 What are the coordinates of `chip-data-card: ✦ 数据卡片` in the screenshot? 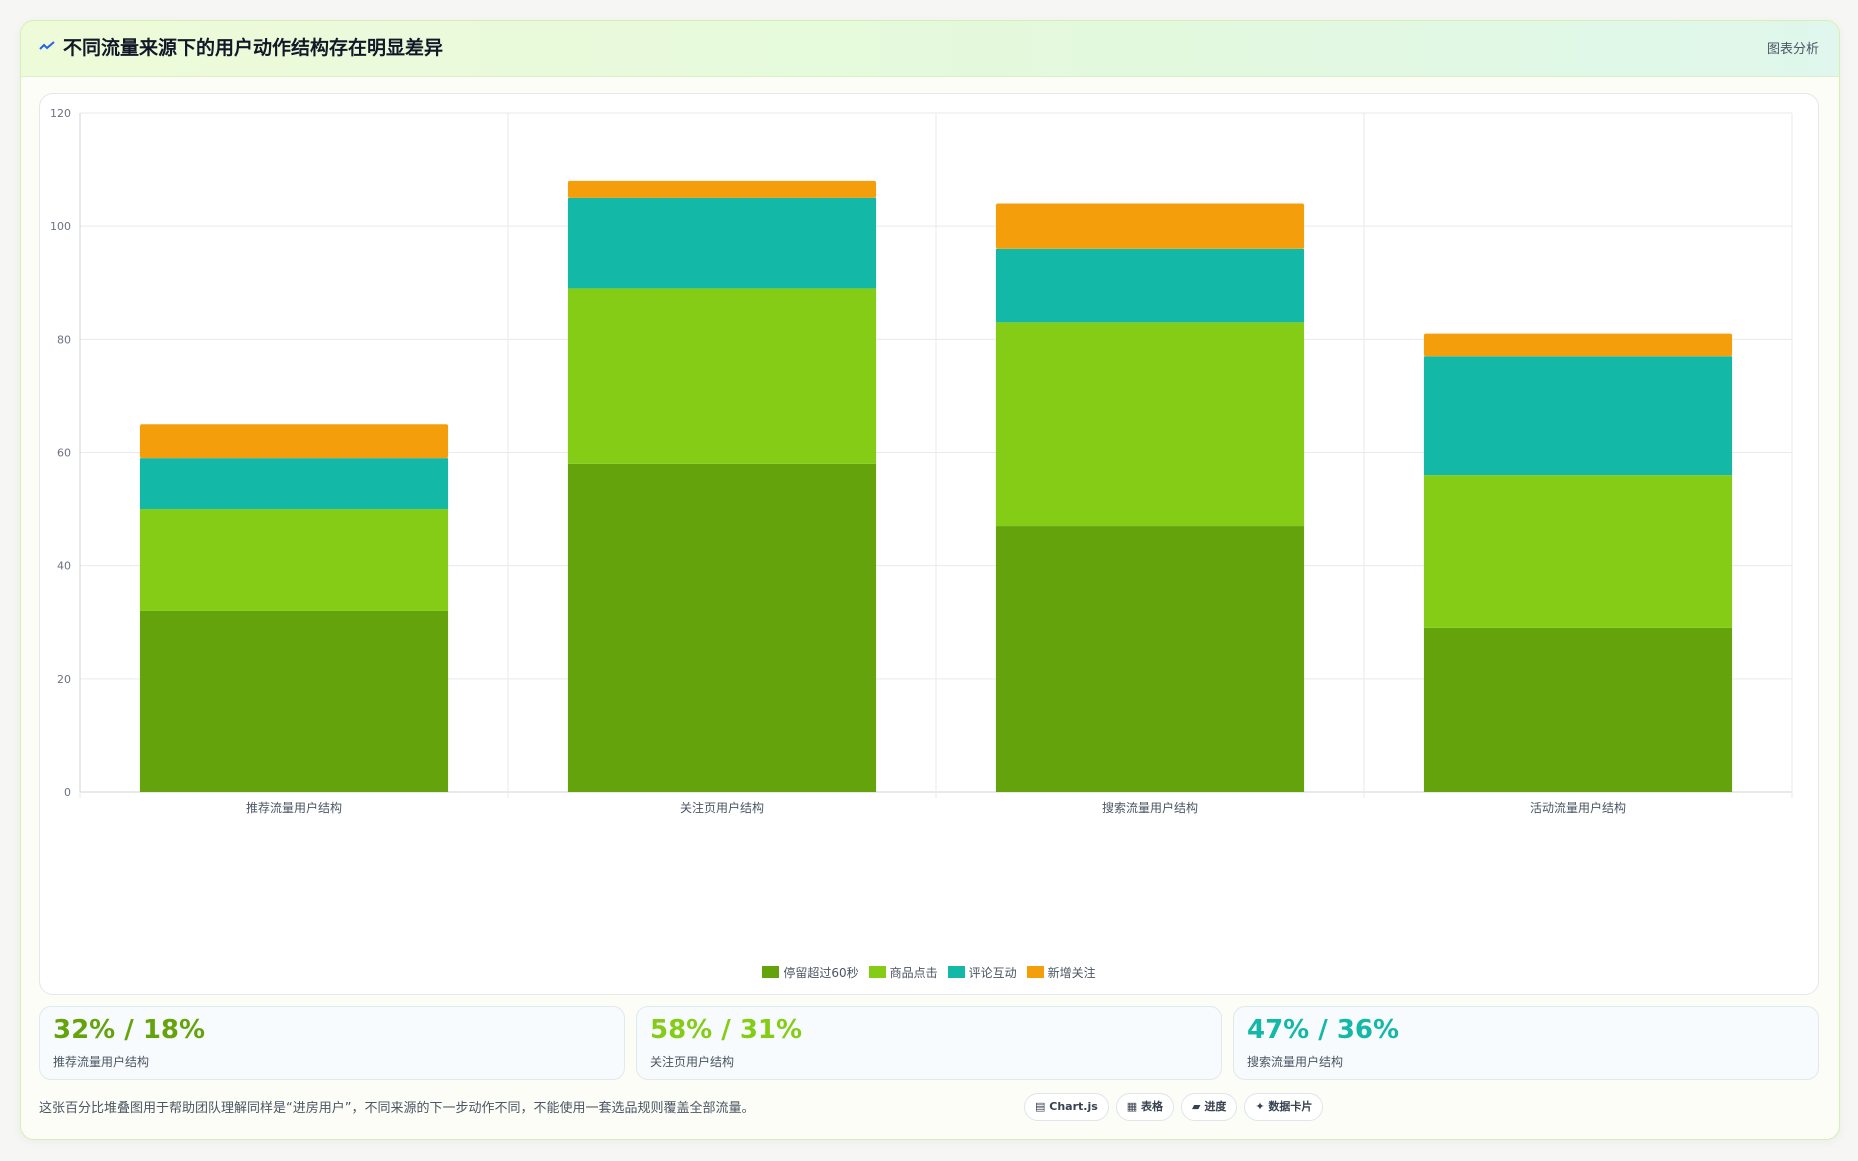 It's located at (1284, 1107).